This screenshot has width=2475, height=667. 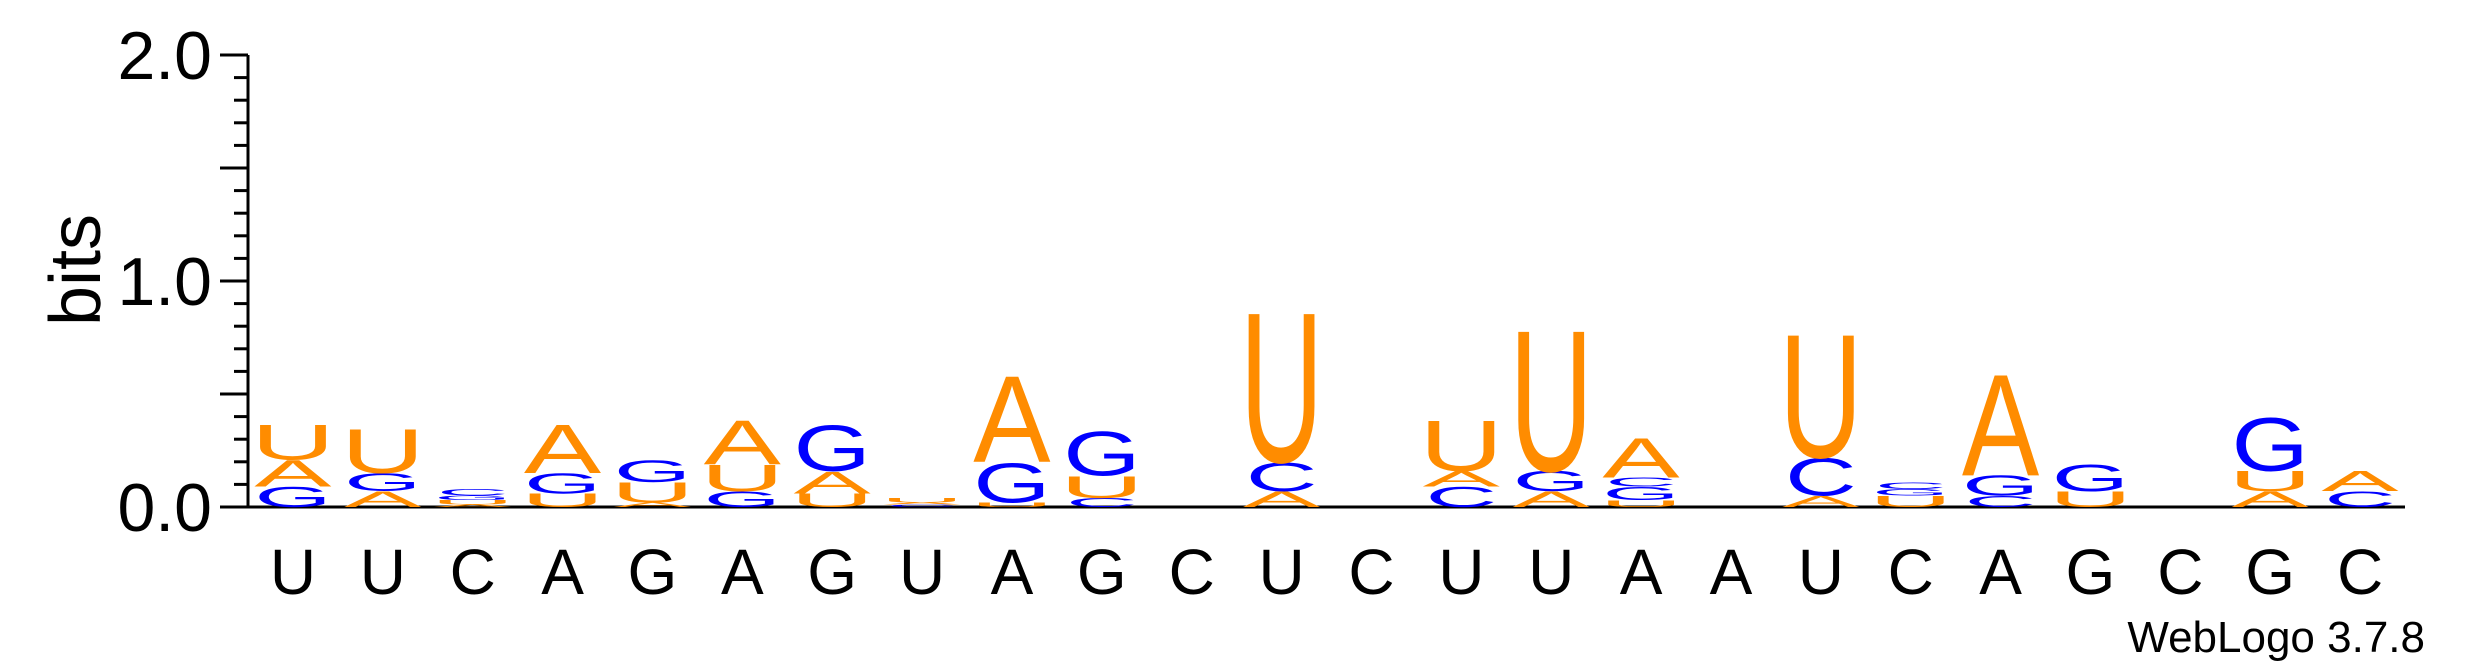 What do you see at coordinates (164, 282) in the screenshot?
I see `y-tick-label: 1.0` at bounding box center [164, 282].